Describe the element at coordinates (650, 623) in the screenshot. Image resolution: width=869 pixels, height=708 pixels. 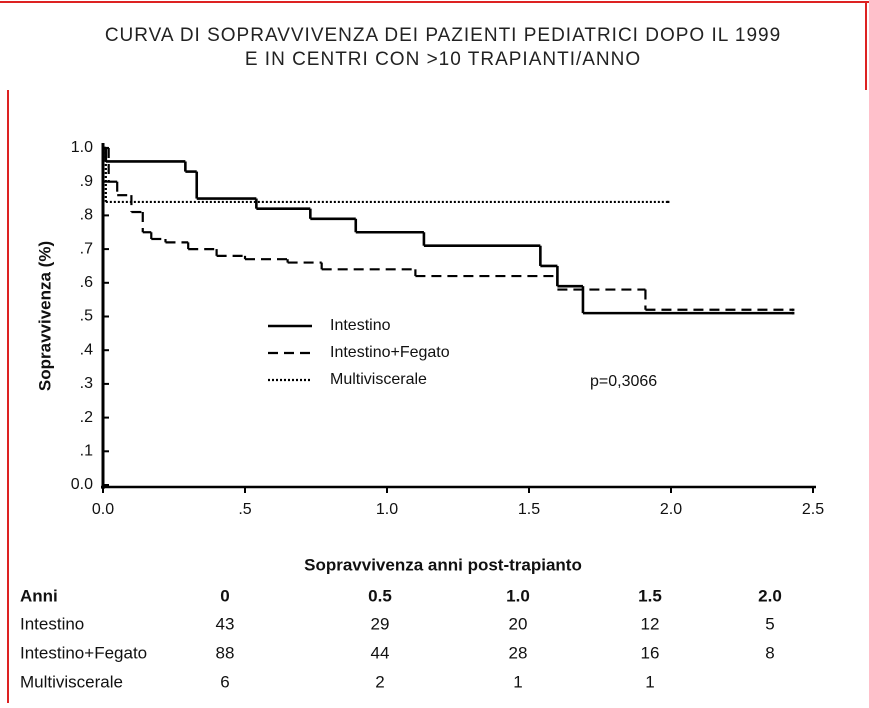
I see `table-cell: 12` at that location.